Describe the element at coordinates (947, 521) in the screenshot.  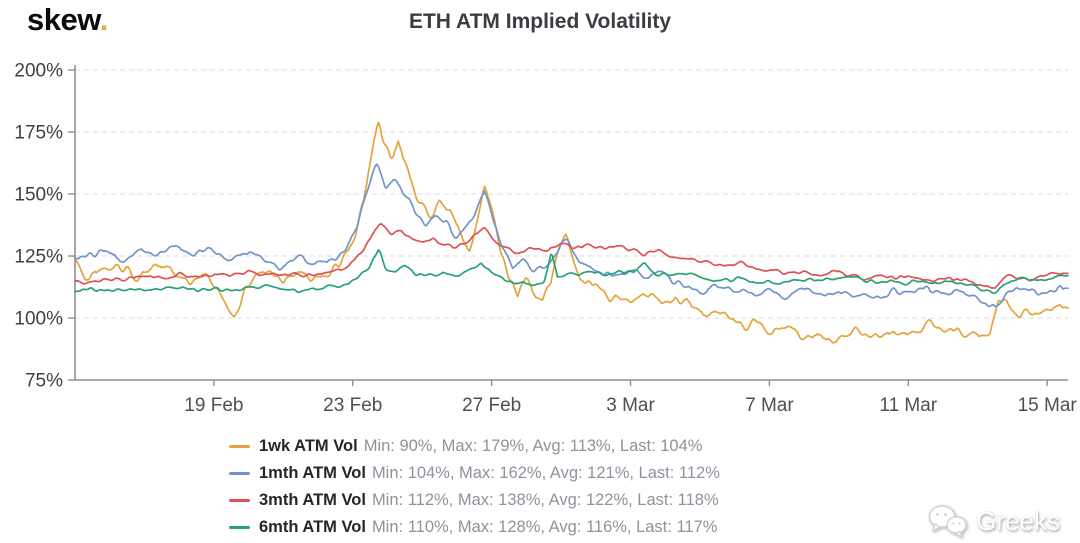
I see `wechat-icon` at that location.